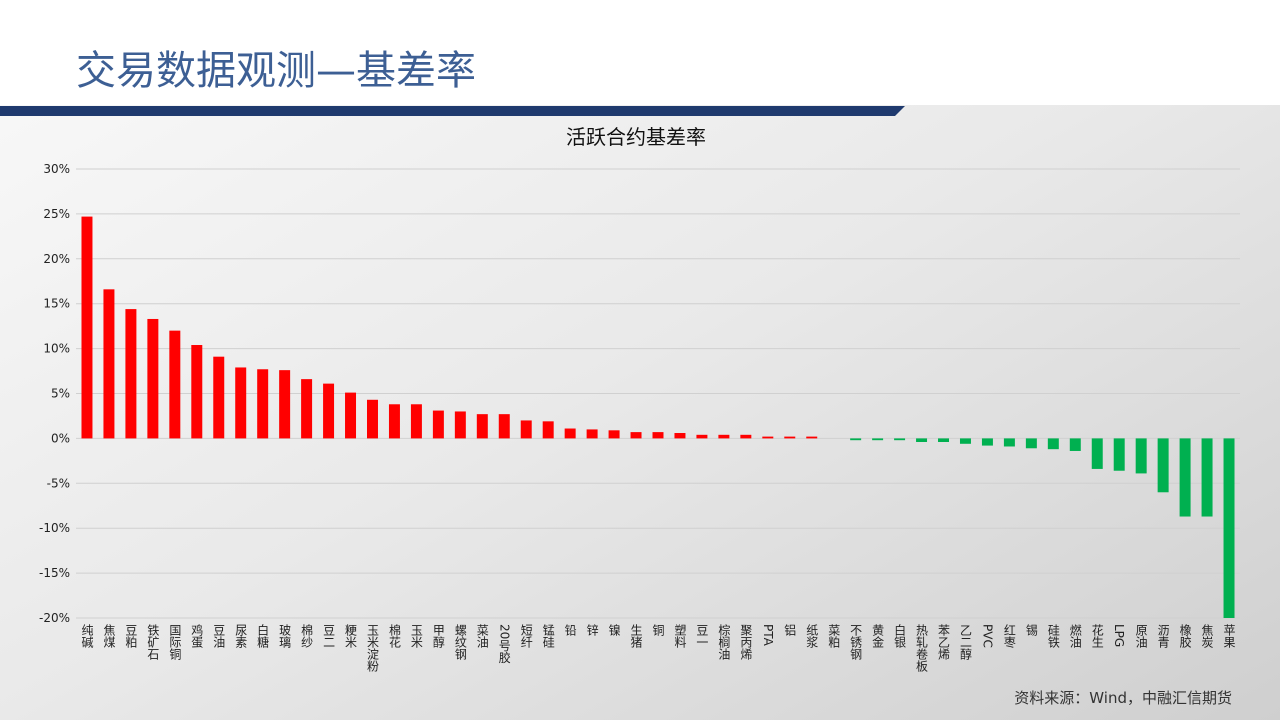 This screenshot has width=1280, height=724. I want to click on x-tick-label: 橡胶, so click(1185, 636).